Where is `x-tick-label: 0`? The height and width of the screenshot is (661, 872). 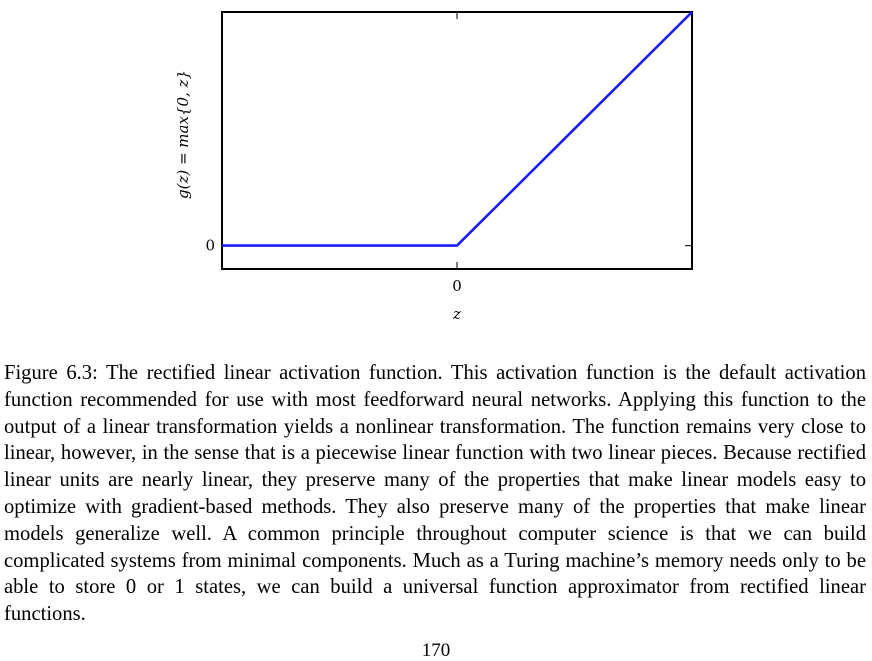 x-tick-label: 0 is located at coordinates (457, 286).